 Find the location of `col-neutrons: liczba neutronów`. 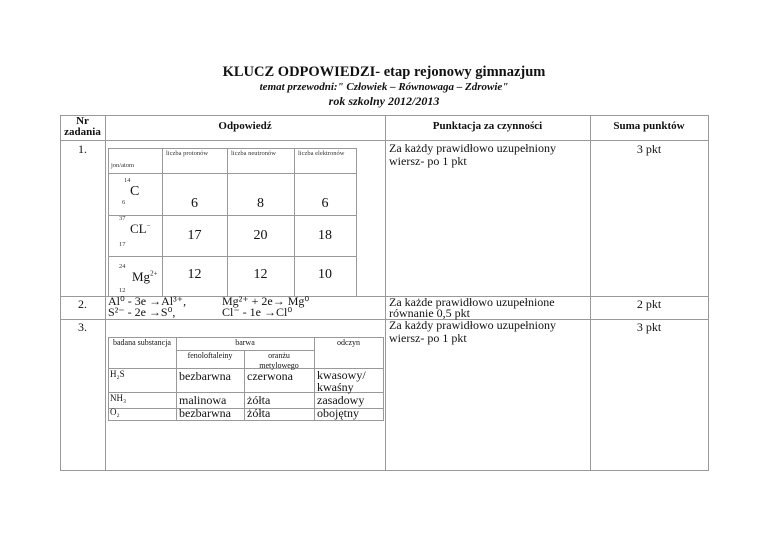

col-neutrons: liczba neutronów is located at coordinates (253, 153).